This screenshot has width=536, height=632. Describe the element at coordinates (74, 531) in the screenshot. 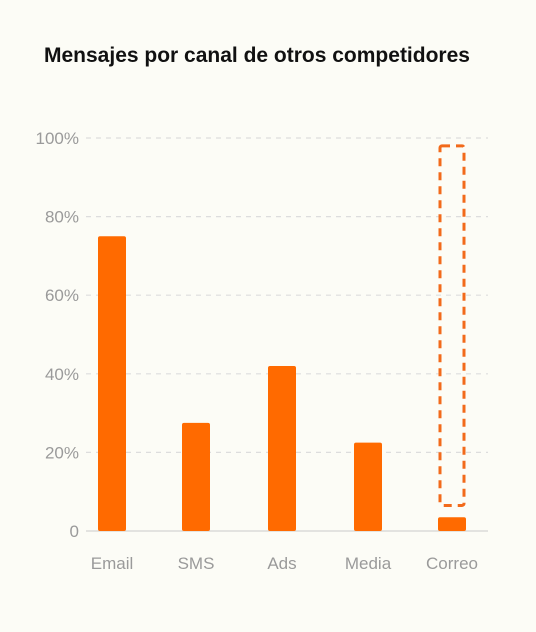

I see `y-tick-label: 0` at that location.